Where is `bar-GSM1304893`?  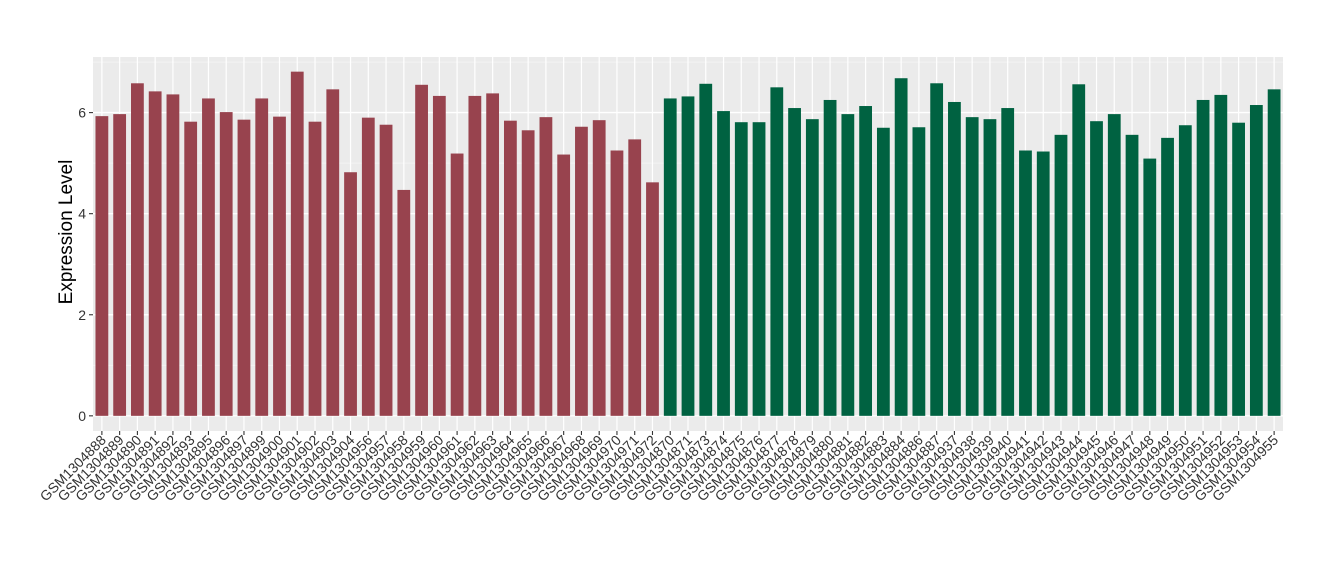
bar-GSM1304893 is located at coordinates (191, 268).